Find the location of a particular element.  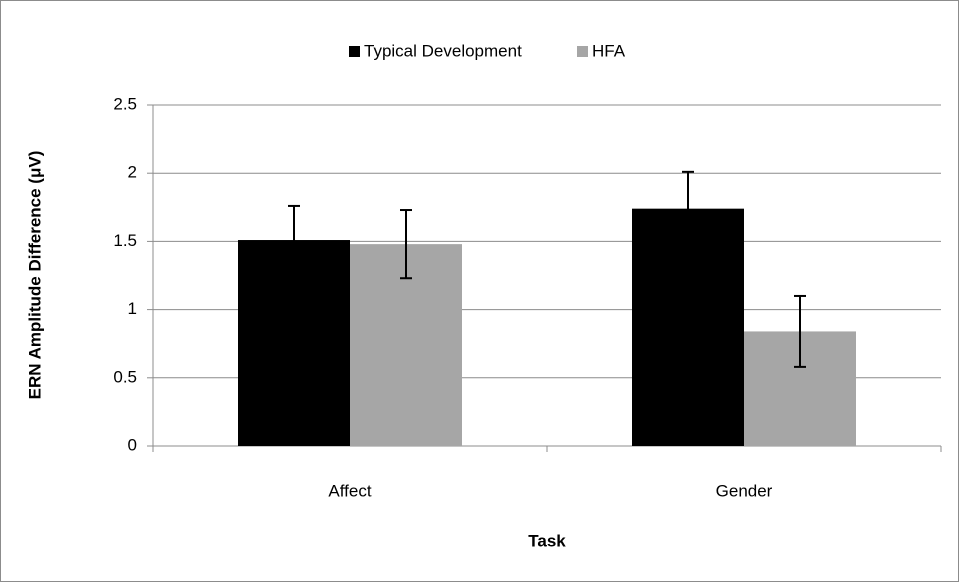

legend-label: HFA is located at coordinates (609, 50).